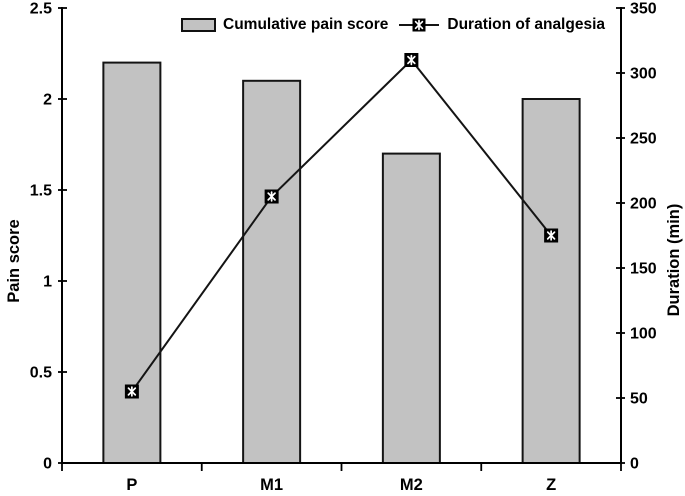  What do you see at coordinates (306, 24) in the screenshot?
I see `legend-label-pain-score: Cumulative pain score` at bounding box center [306, 24].